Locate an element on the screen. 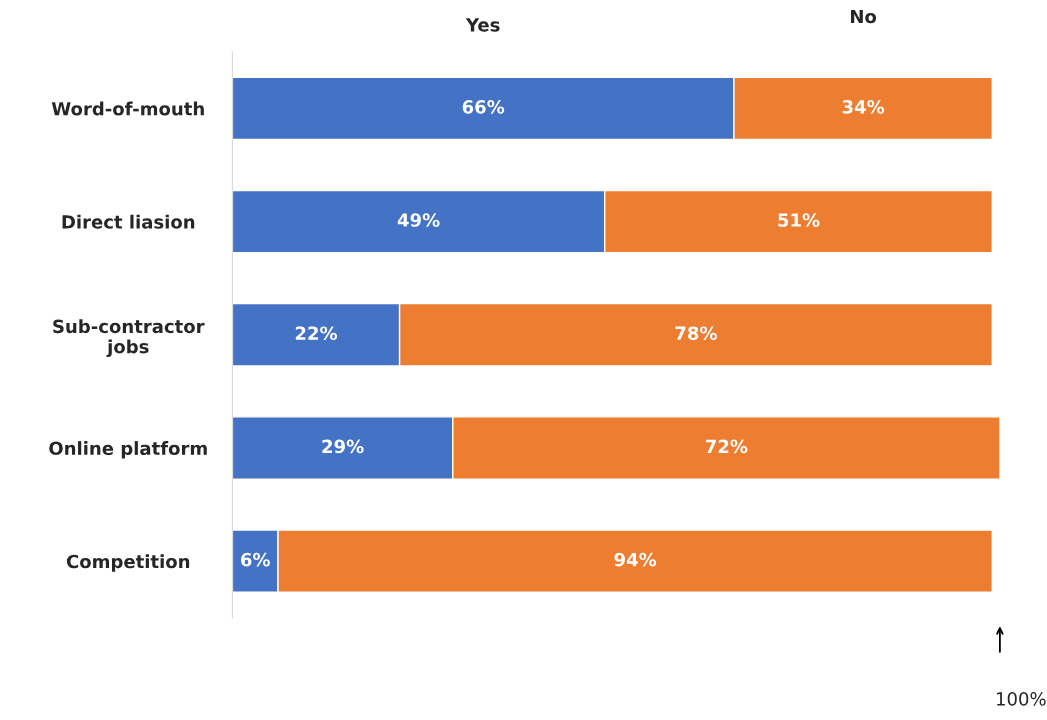 The height and width of the screenshot is (720, 1047). data-label: 78% is located at coordinates (696, 333).